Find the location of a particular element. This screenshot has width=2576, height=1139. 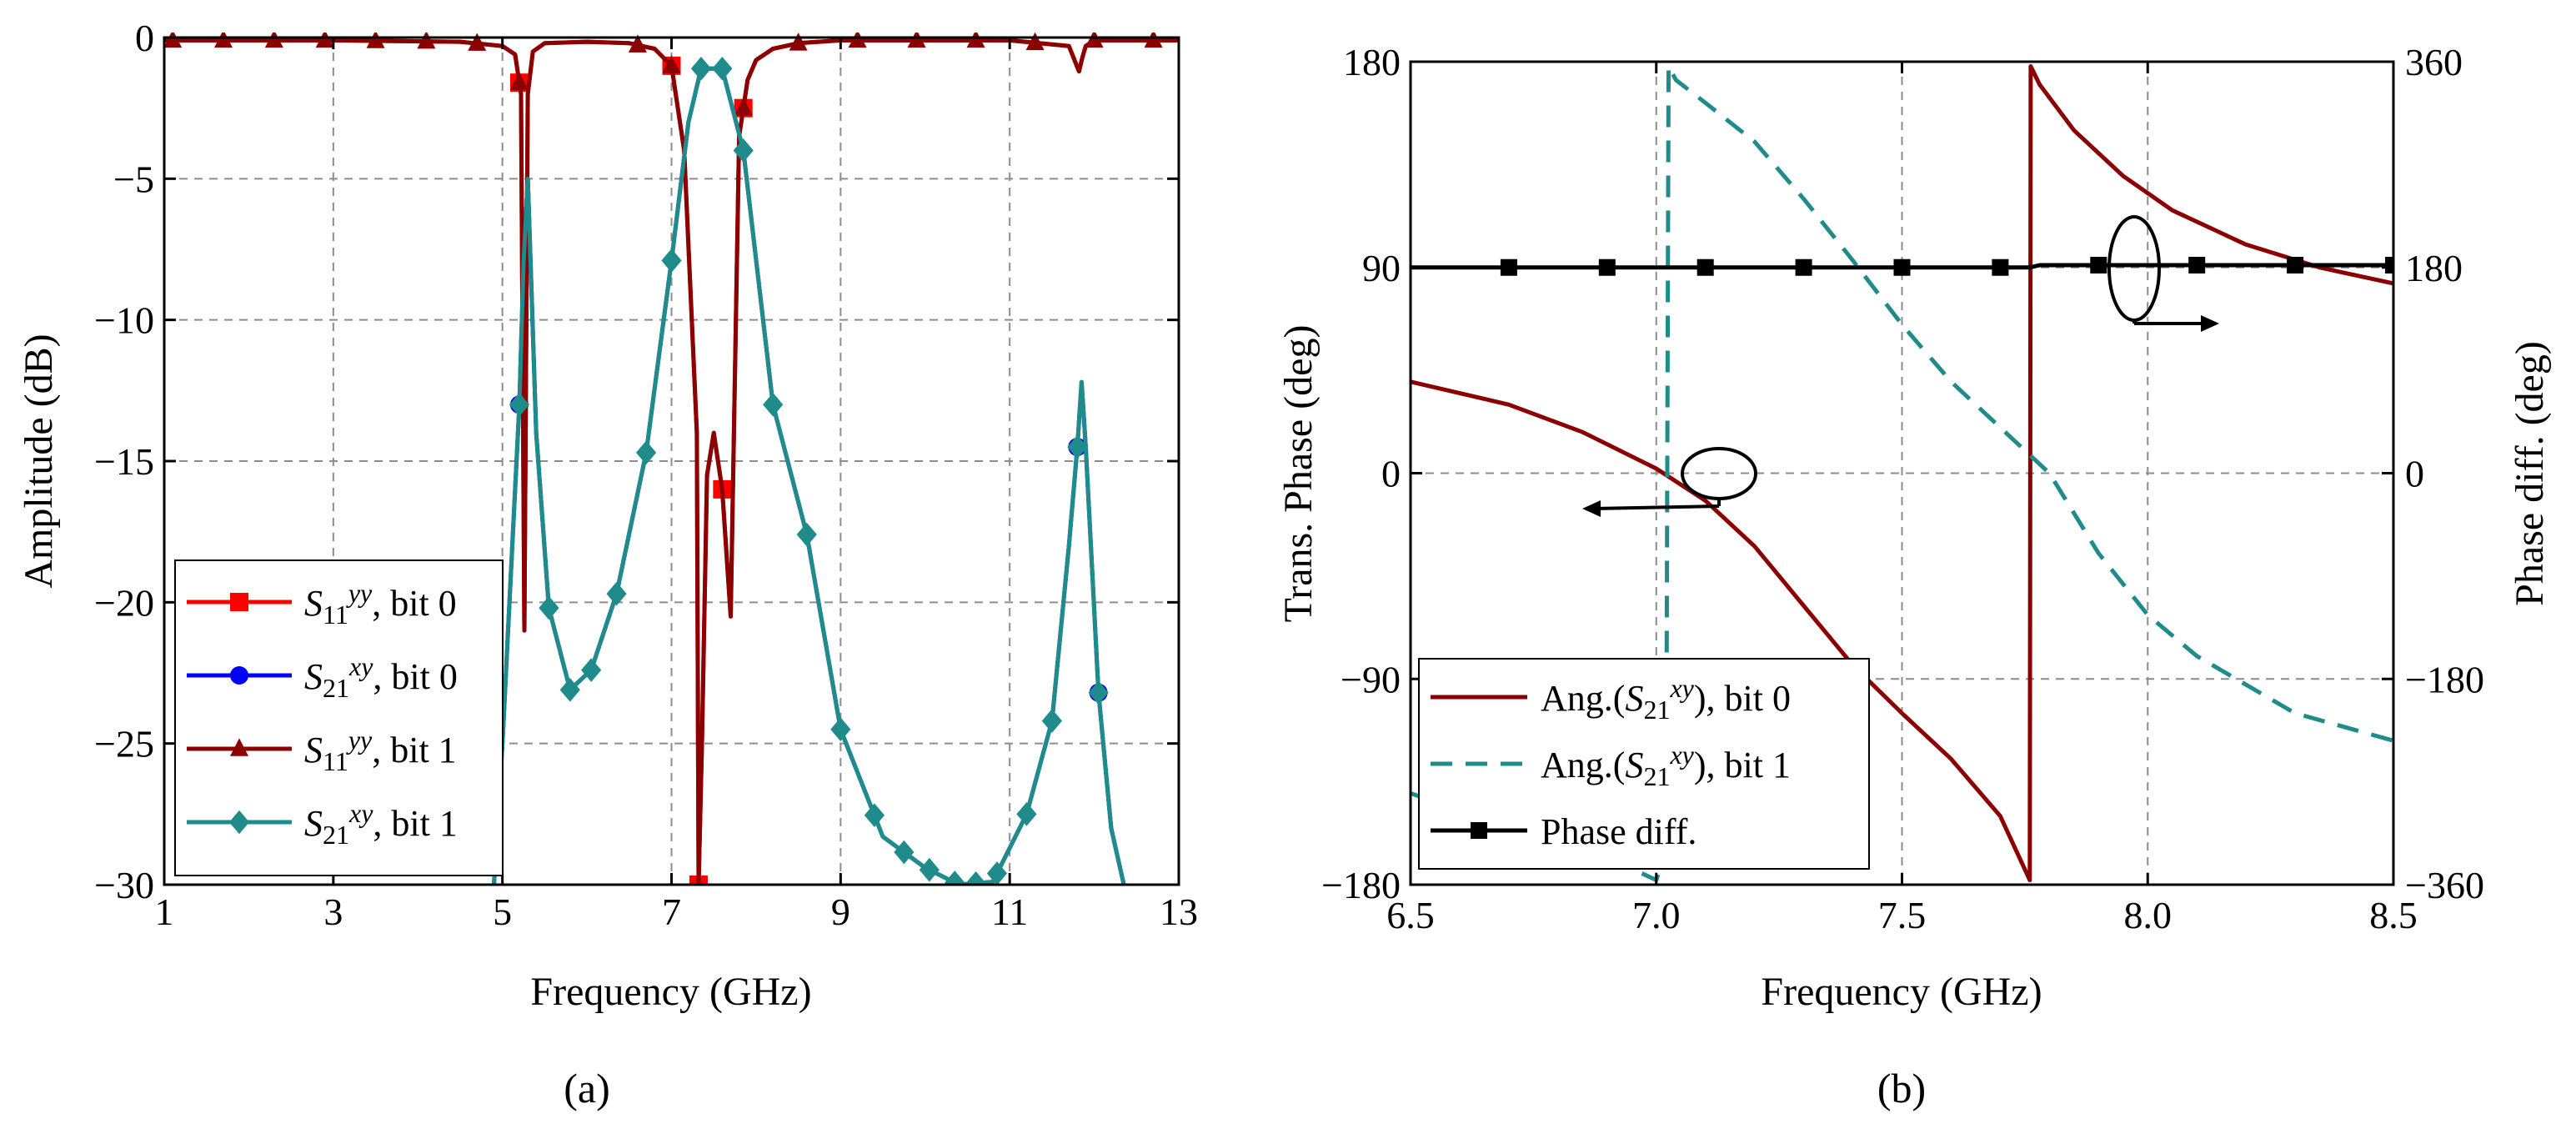

tick-label-x: 7.5 is located at coordinates (1902, 915).